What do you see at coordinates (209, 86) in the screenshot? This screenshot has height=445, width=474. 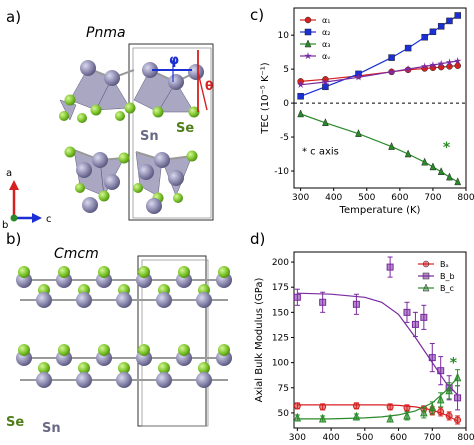 I see `theta-symbol: θ` at bounding box center [209, 86].